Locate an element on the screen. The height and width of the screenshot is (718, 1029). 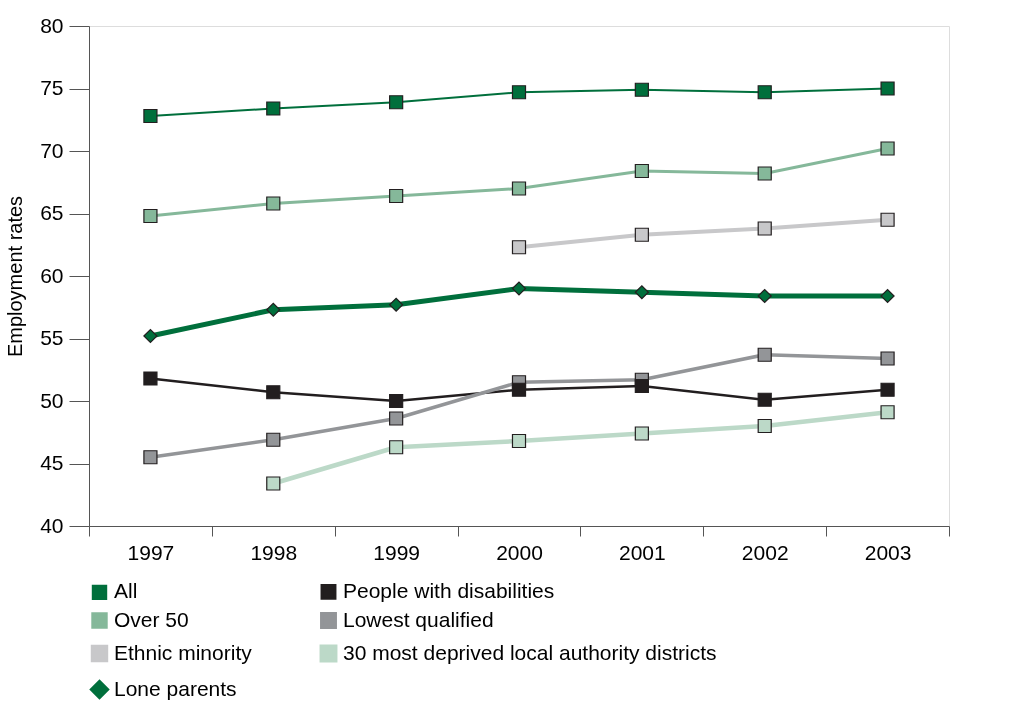
y-tick-label: 50 is located at coordinates (52, 400).